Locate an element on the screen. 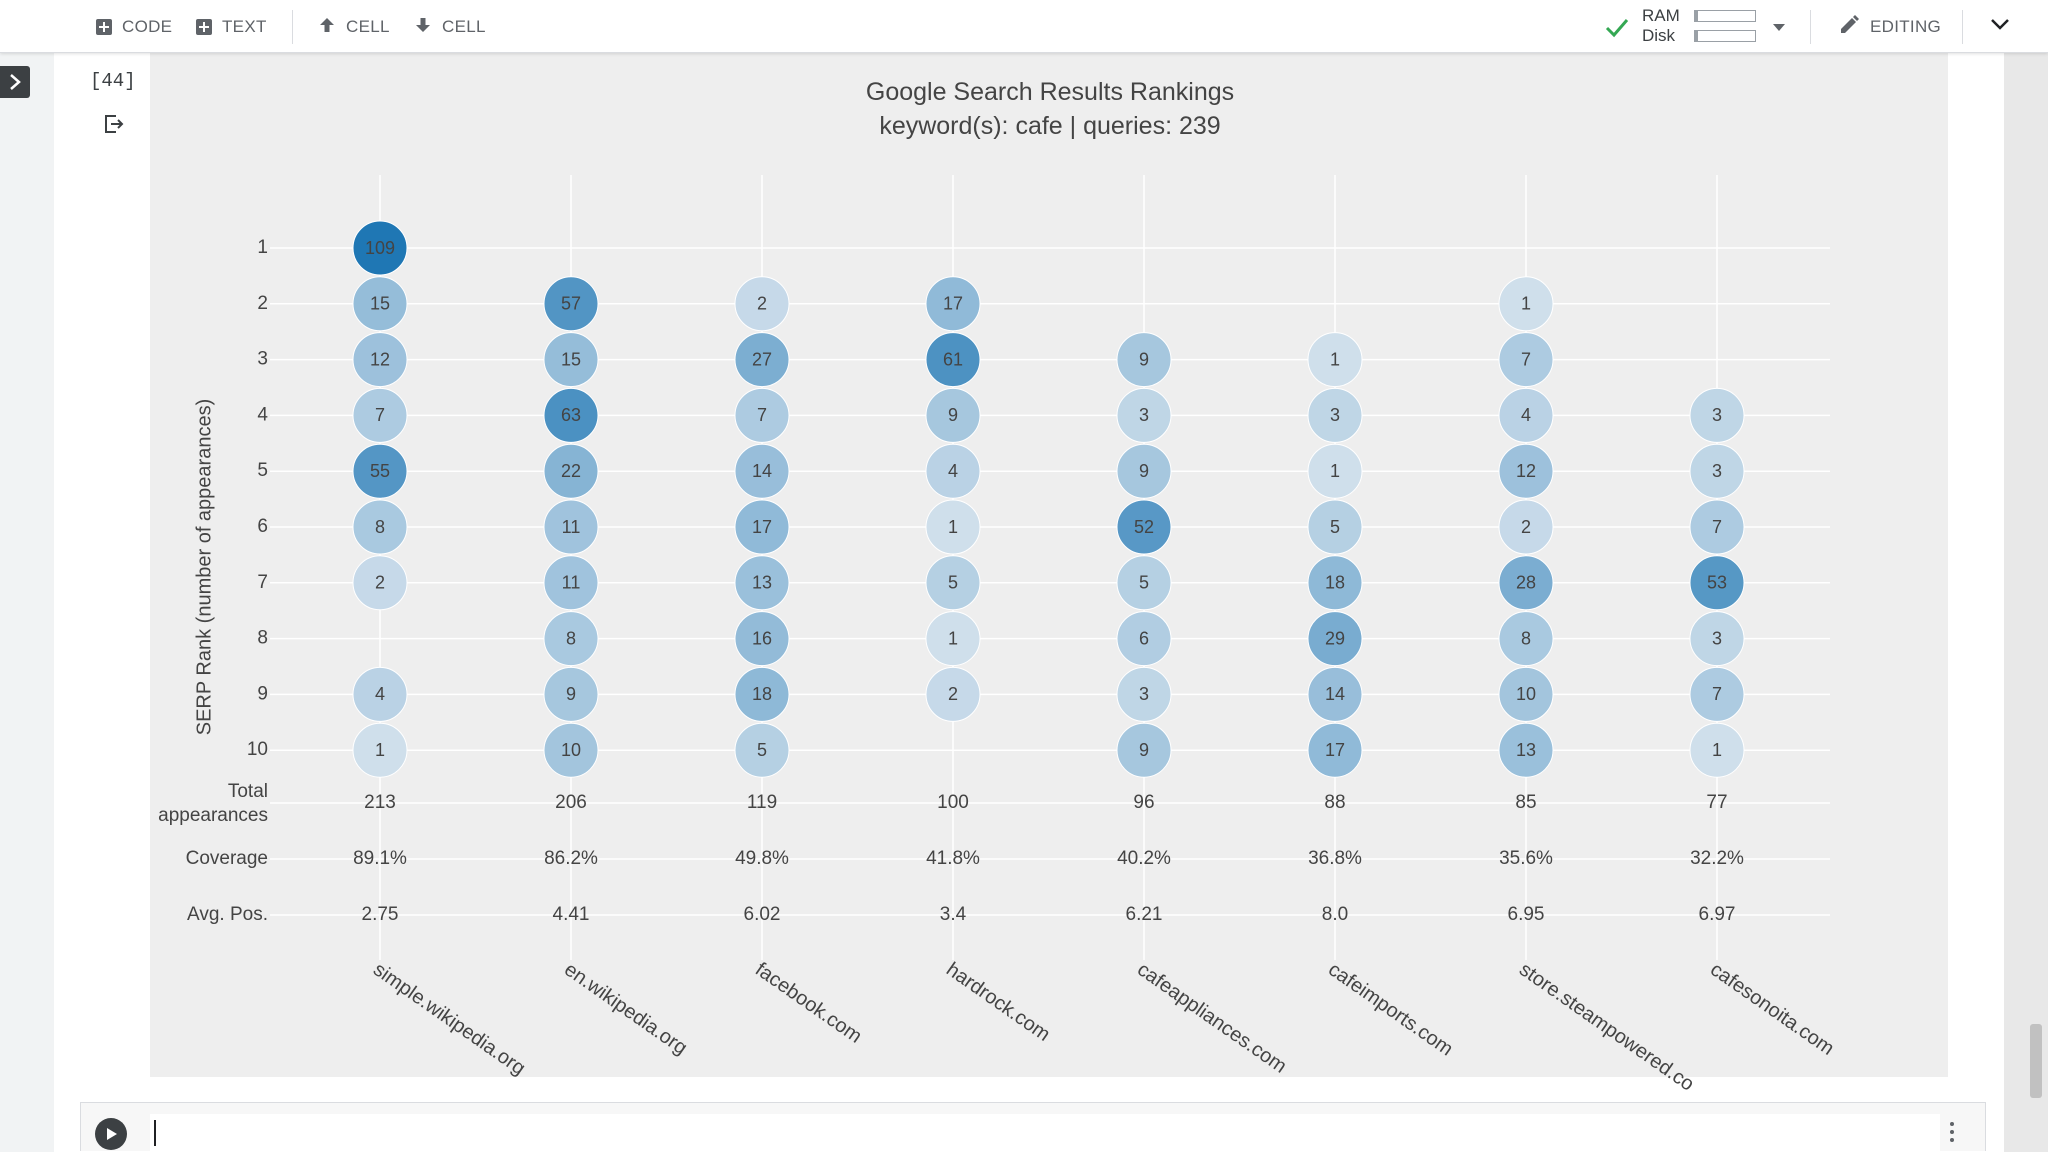 Image resolution: width=2048 pixels, height=1152 pixels. coverage-value: 49.8% is located at coordinates (762, 858).